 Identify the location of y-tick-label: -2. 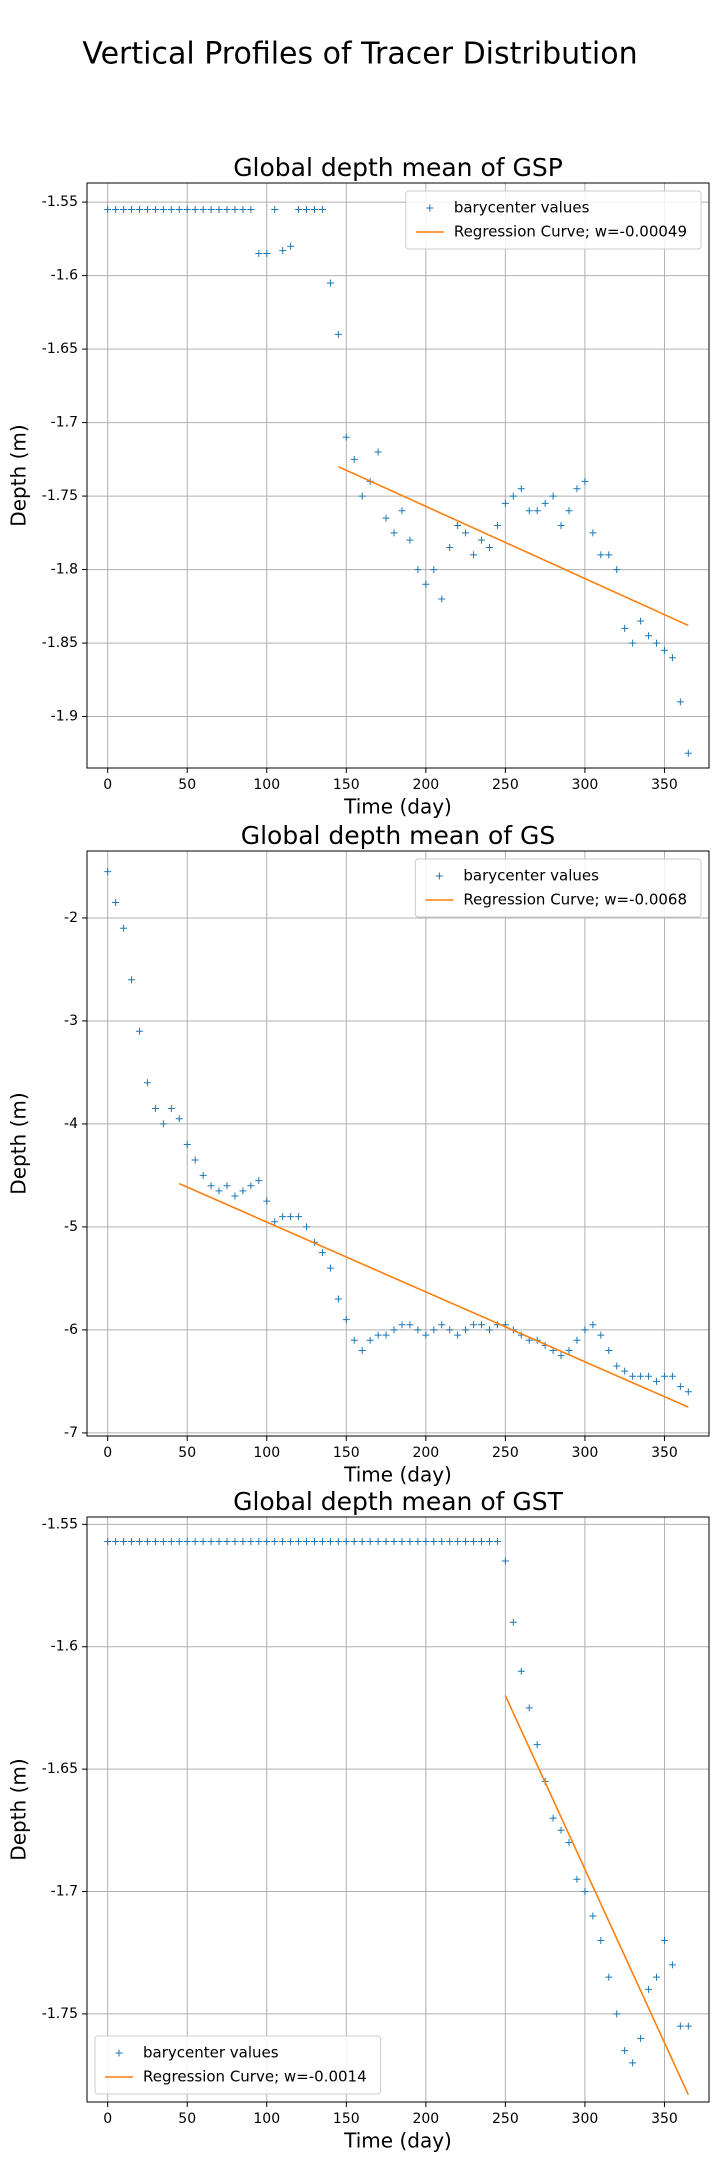
(71, 918).